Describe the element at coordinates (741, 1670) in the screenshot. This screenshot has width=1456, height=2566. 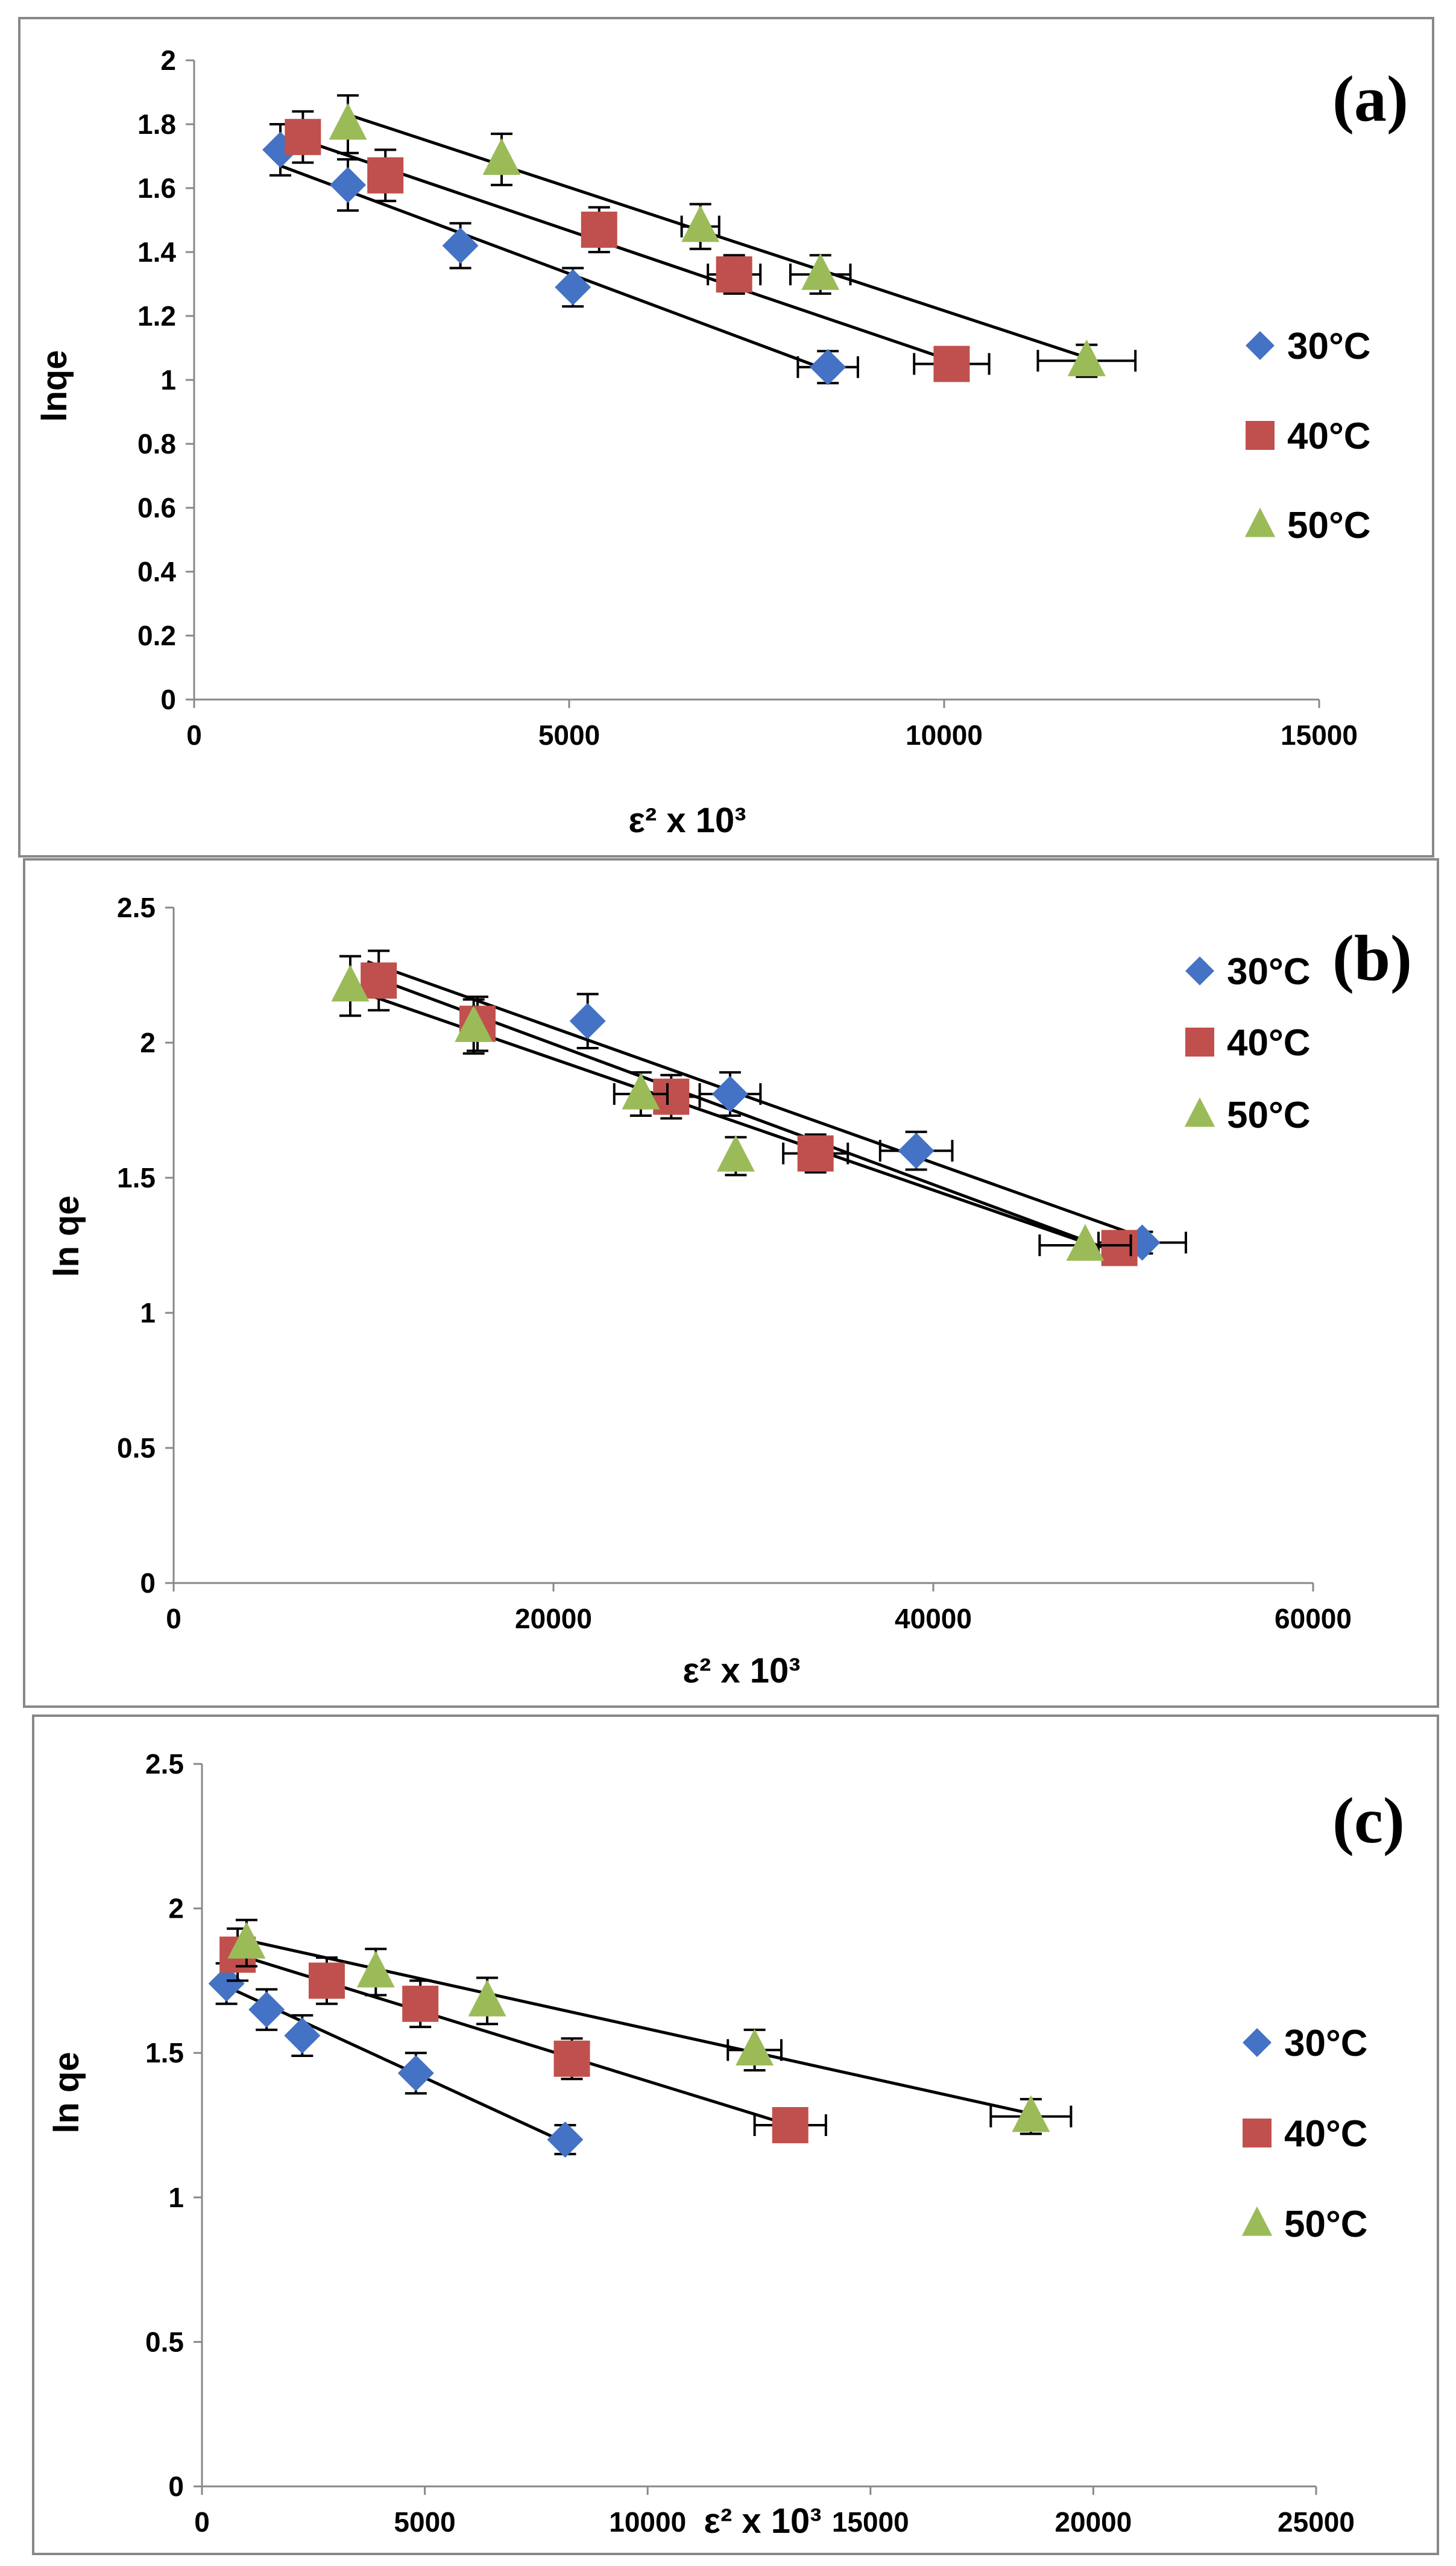
I see `panel-b-xlabel: ε² x 10³` at that location.